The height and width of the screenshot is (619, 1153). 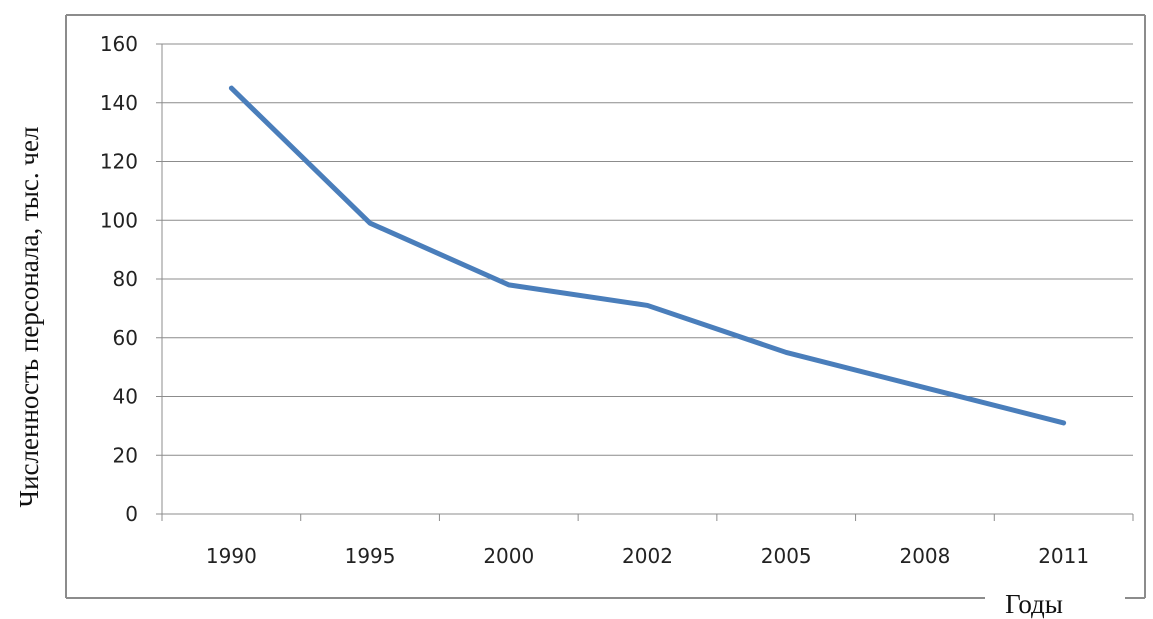 I want to click on y-tick-label: 100, so click(x=119, y=220).